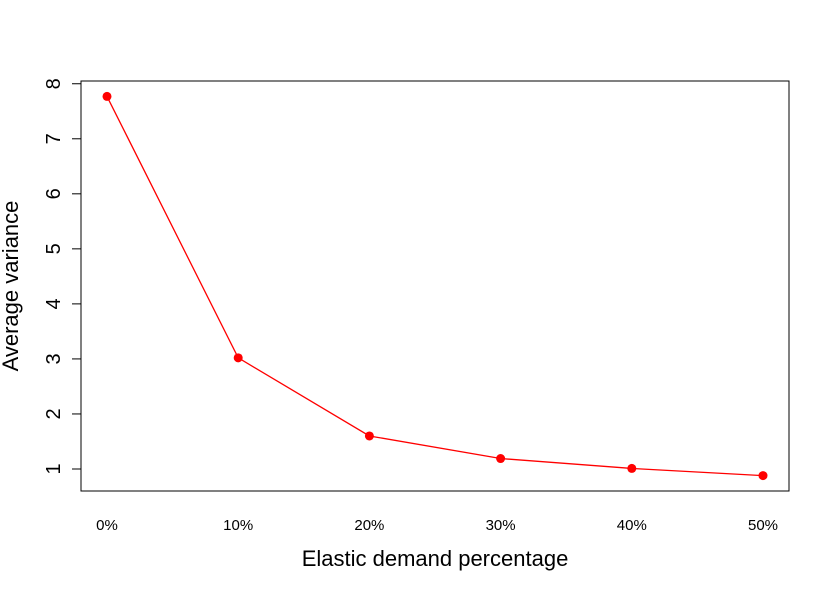 This screenshot has width=830, height=593. Describe the element at coordinates (437, 525) in the screenshot. I see `x-axis: 0% 10% 20% 30% 40% 50%` at that location.